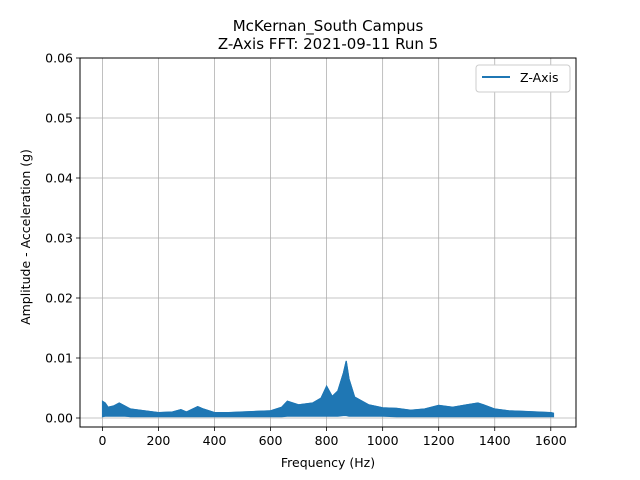 This screenshot has width=640, height=480. Describe the element at coordinates (495, 440) in the screenshot. I see `x-tick-label: 1400` at that location.